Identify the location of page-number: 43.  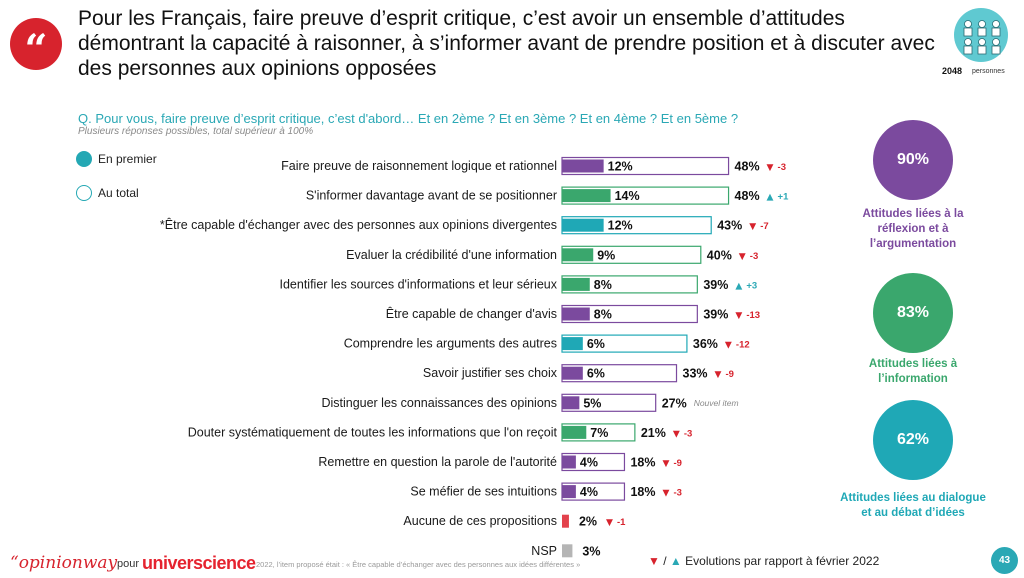
(1004, 560).